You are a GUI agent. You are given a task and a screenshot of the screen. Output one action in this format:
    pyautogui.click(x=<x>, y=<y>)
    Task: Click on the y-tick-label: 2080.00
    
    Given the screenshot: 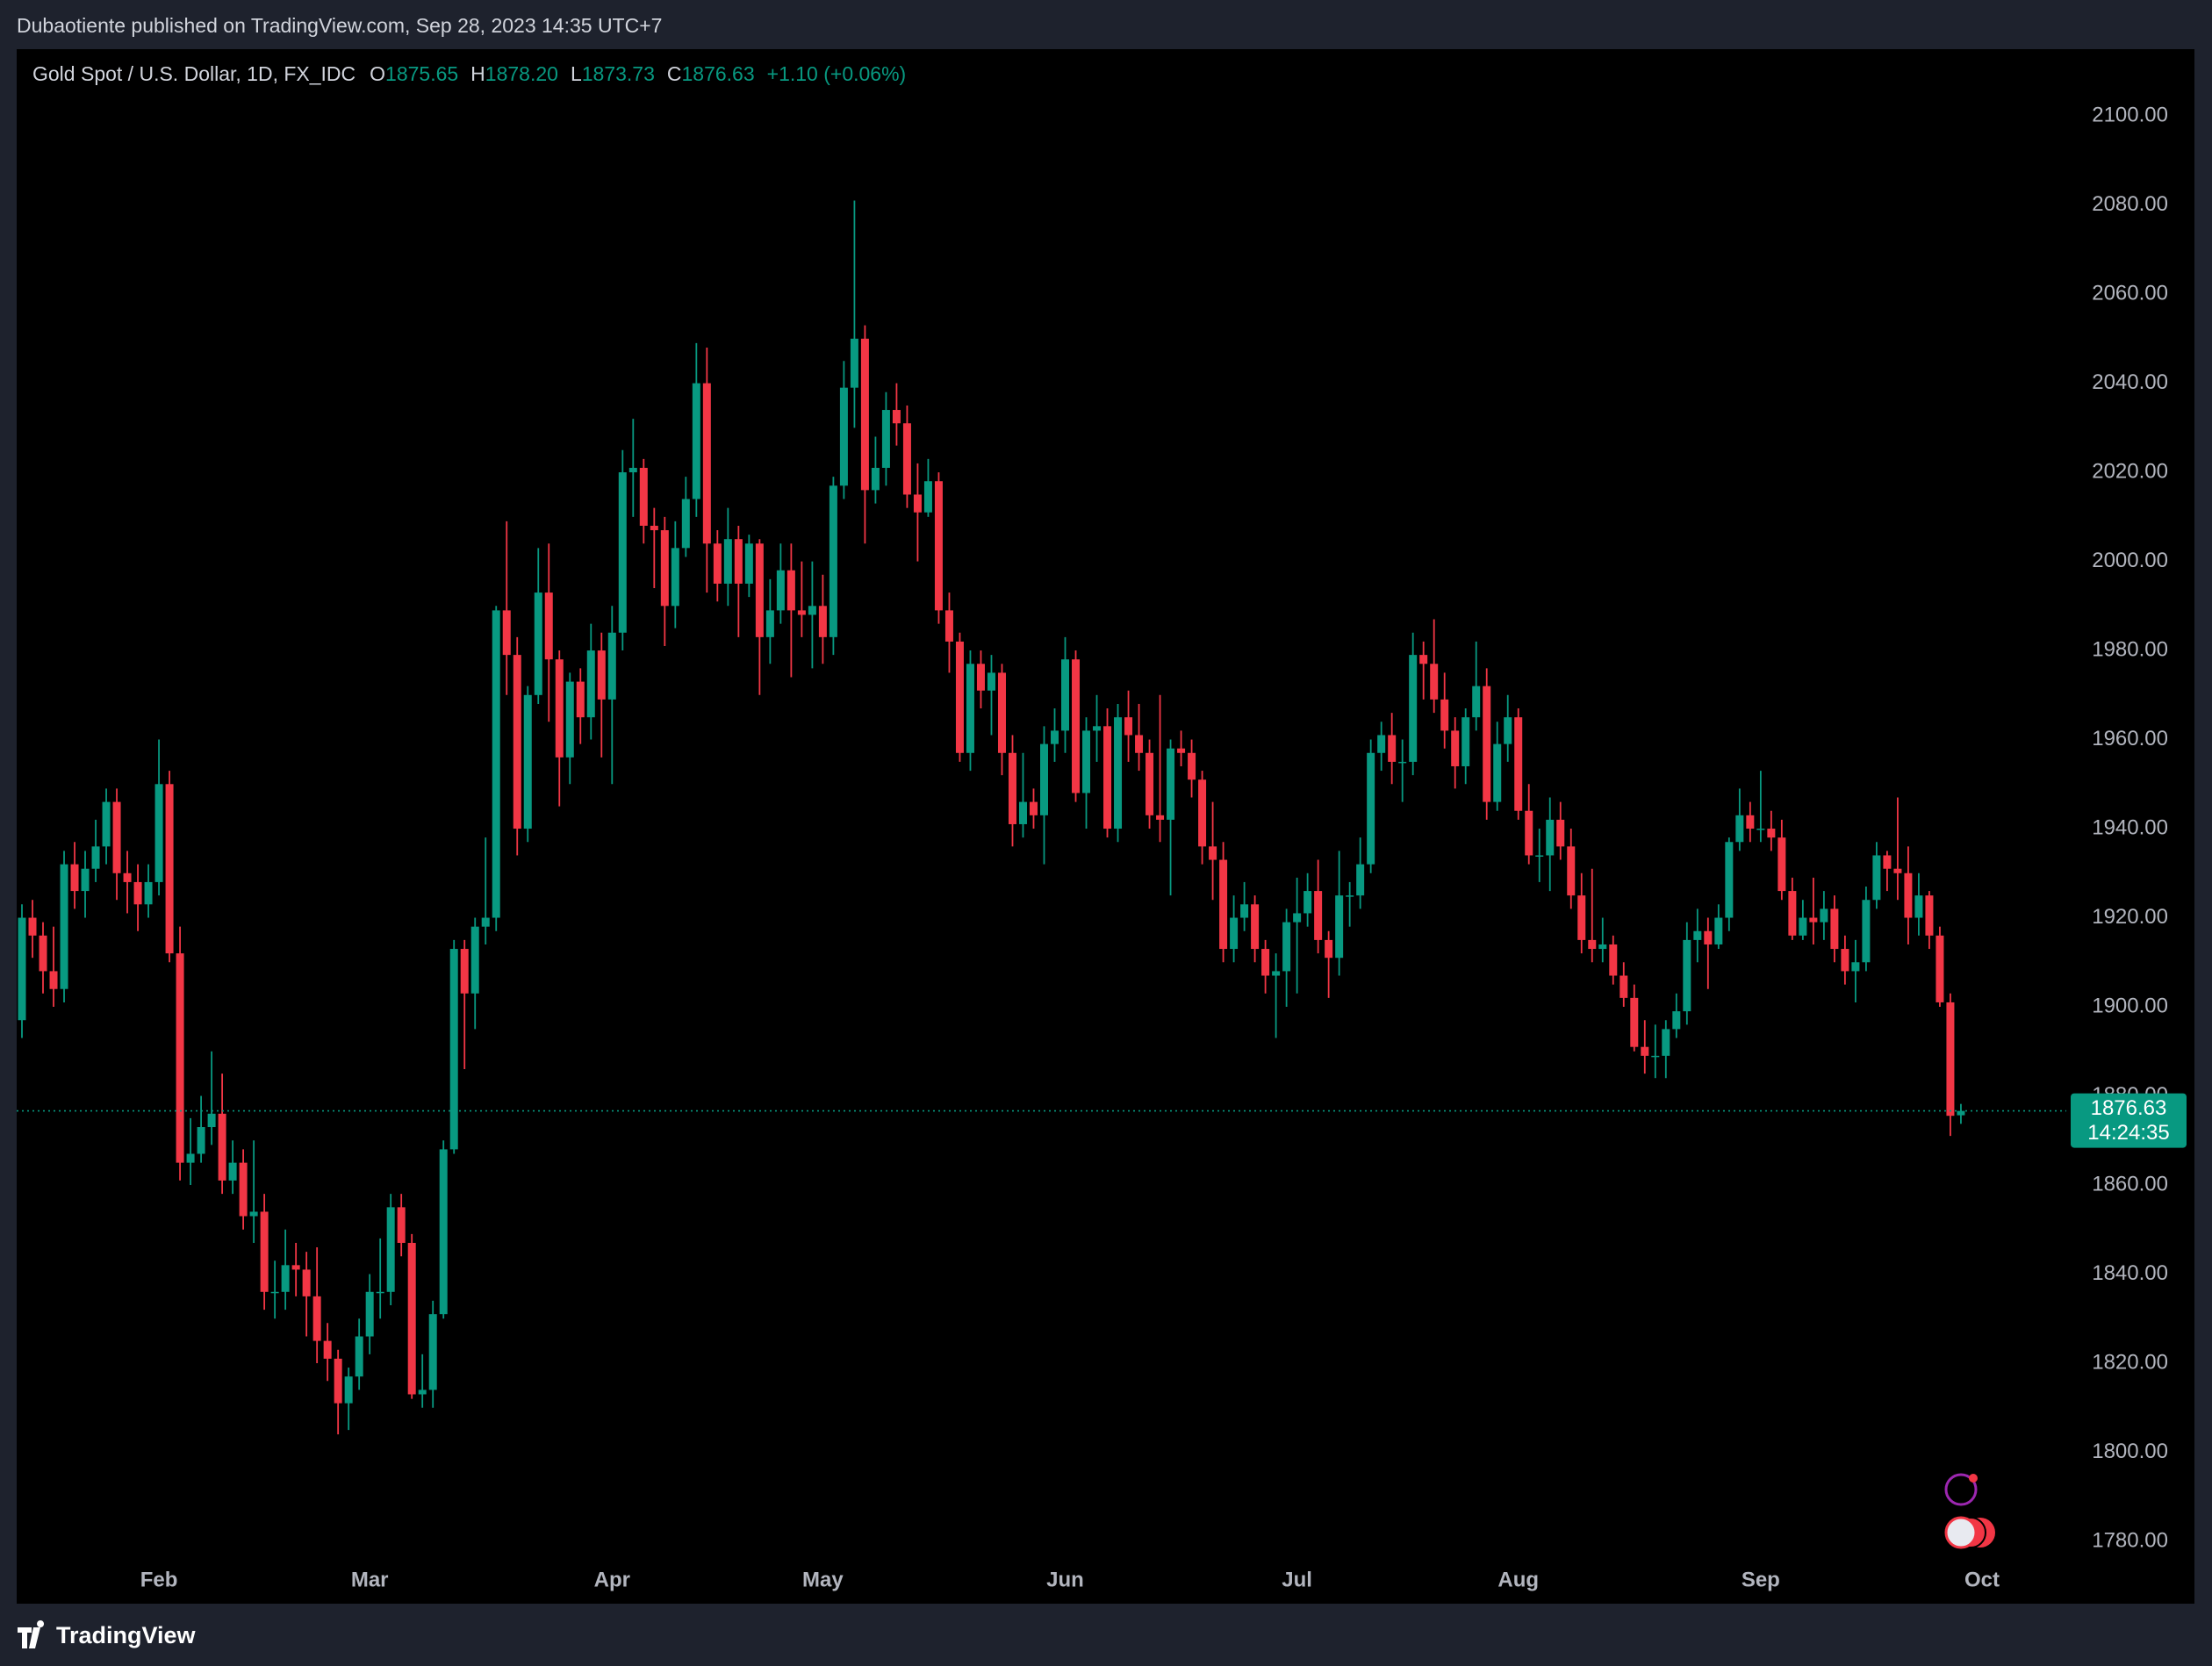 What is the action you would take?
    pyautogui.click(x=2130, y=204)
    